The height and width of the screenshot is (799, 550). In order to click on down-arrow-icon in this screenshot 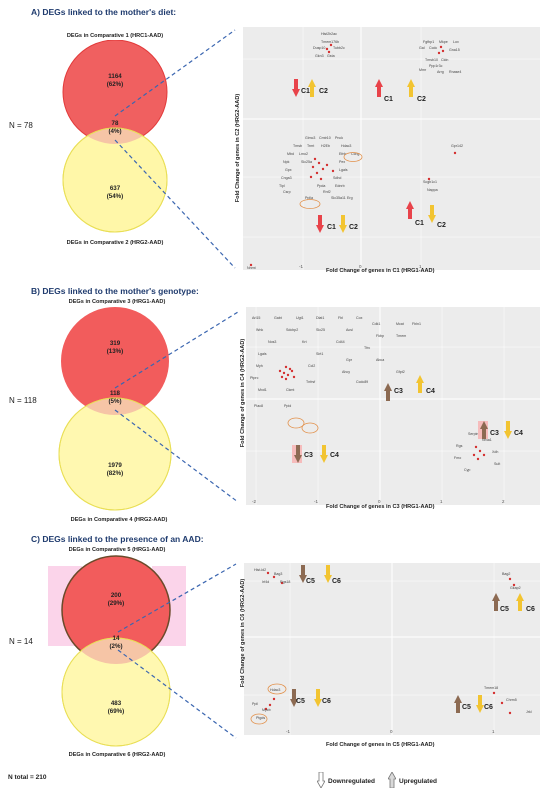, I will do `click(321, 780)`.